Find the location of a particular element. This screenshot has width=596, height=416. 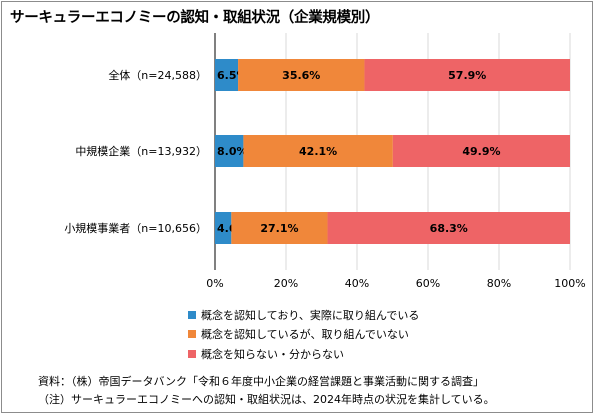

data-label: 8.0% is located at coordinates (232, 151).